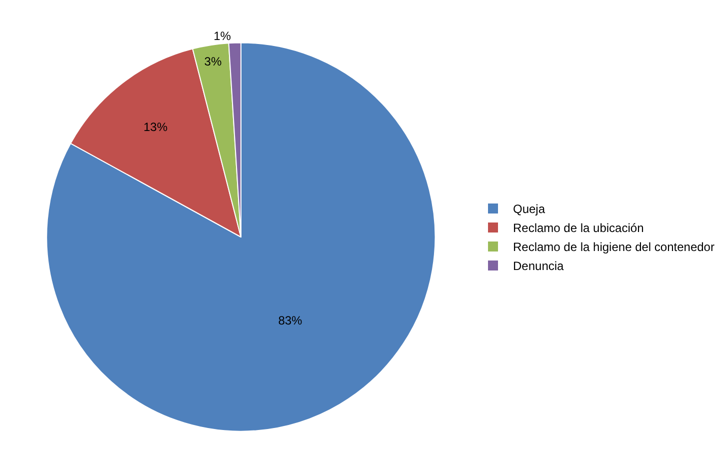 The height and width of the screenshot is (474, 720). I want to click on legend-label: Denuncia, so click(538, 266).